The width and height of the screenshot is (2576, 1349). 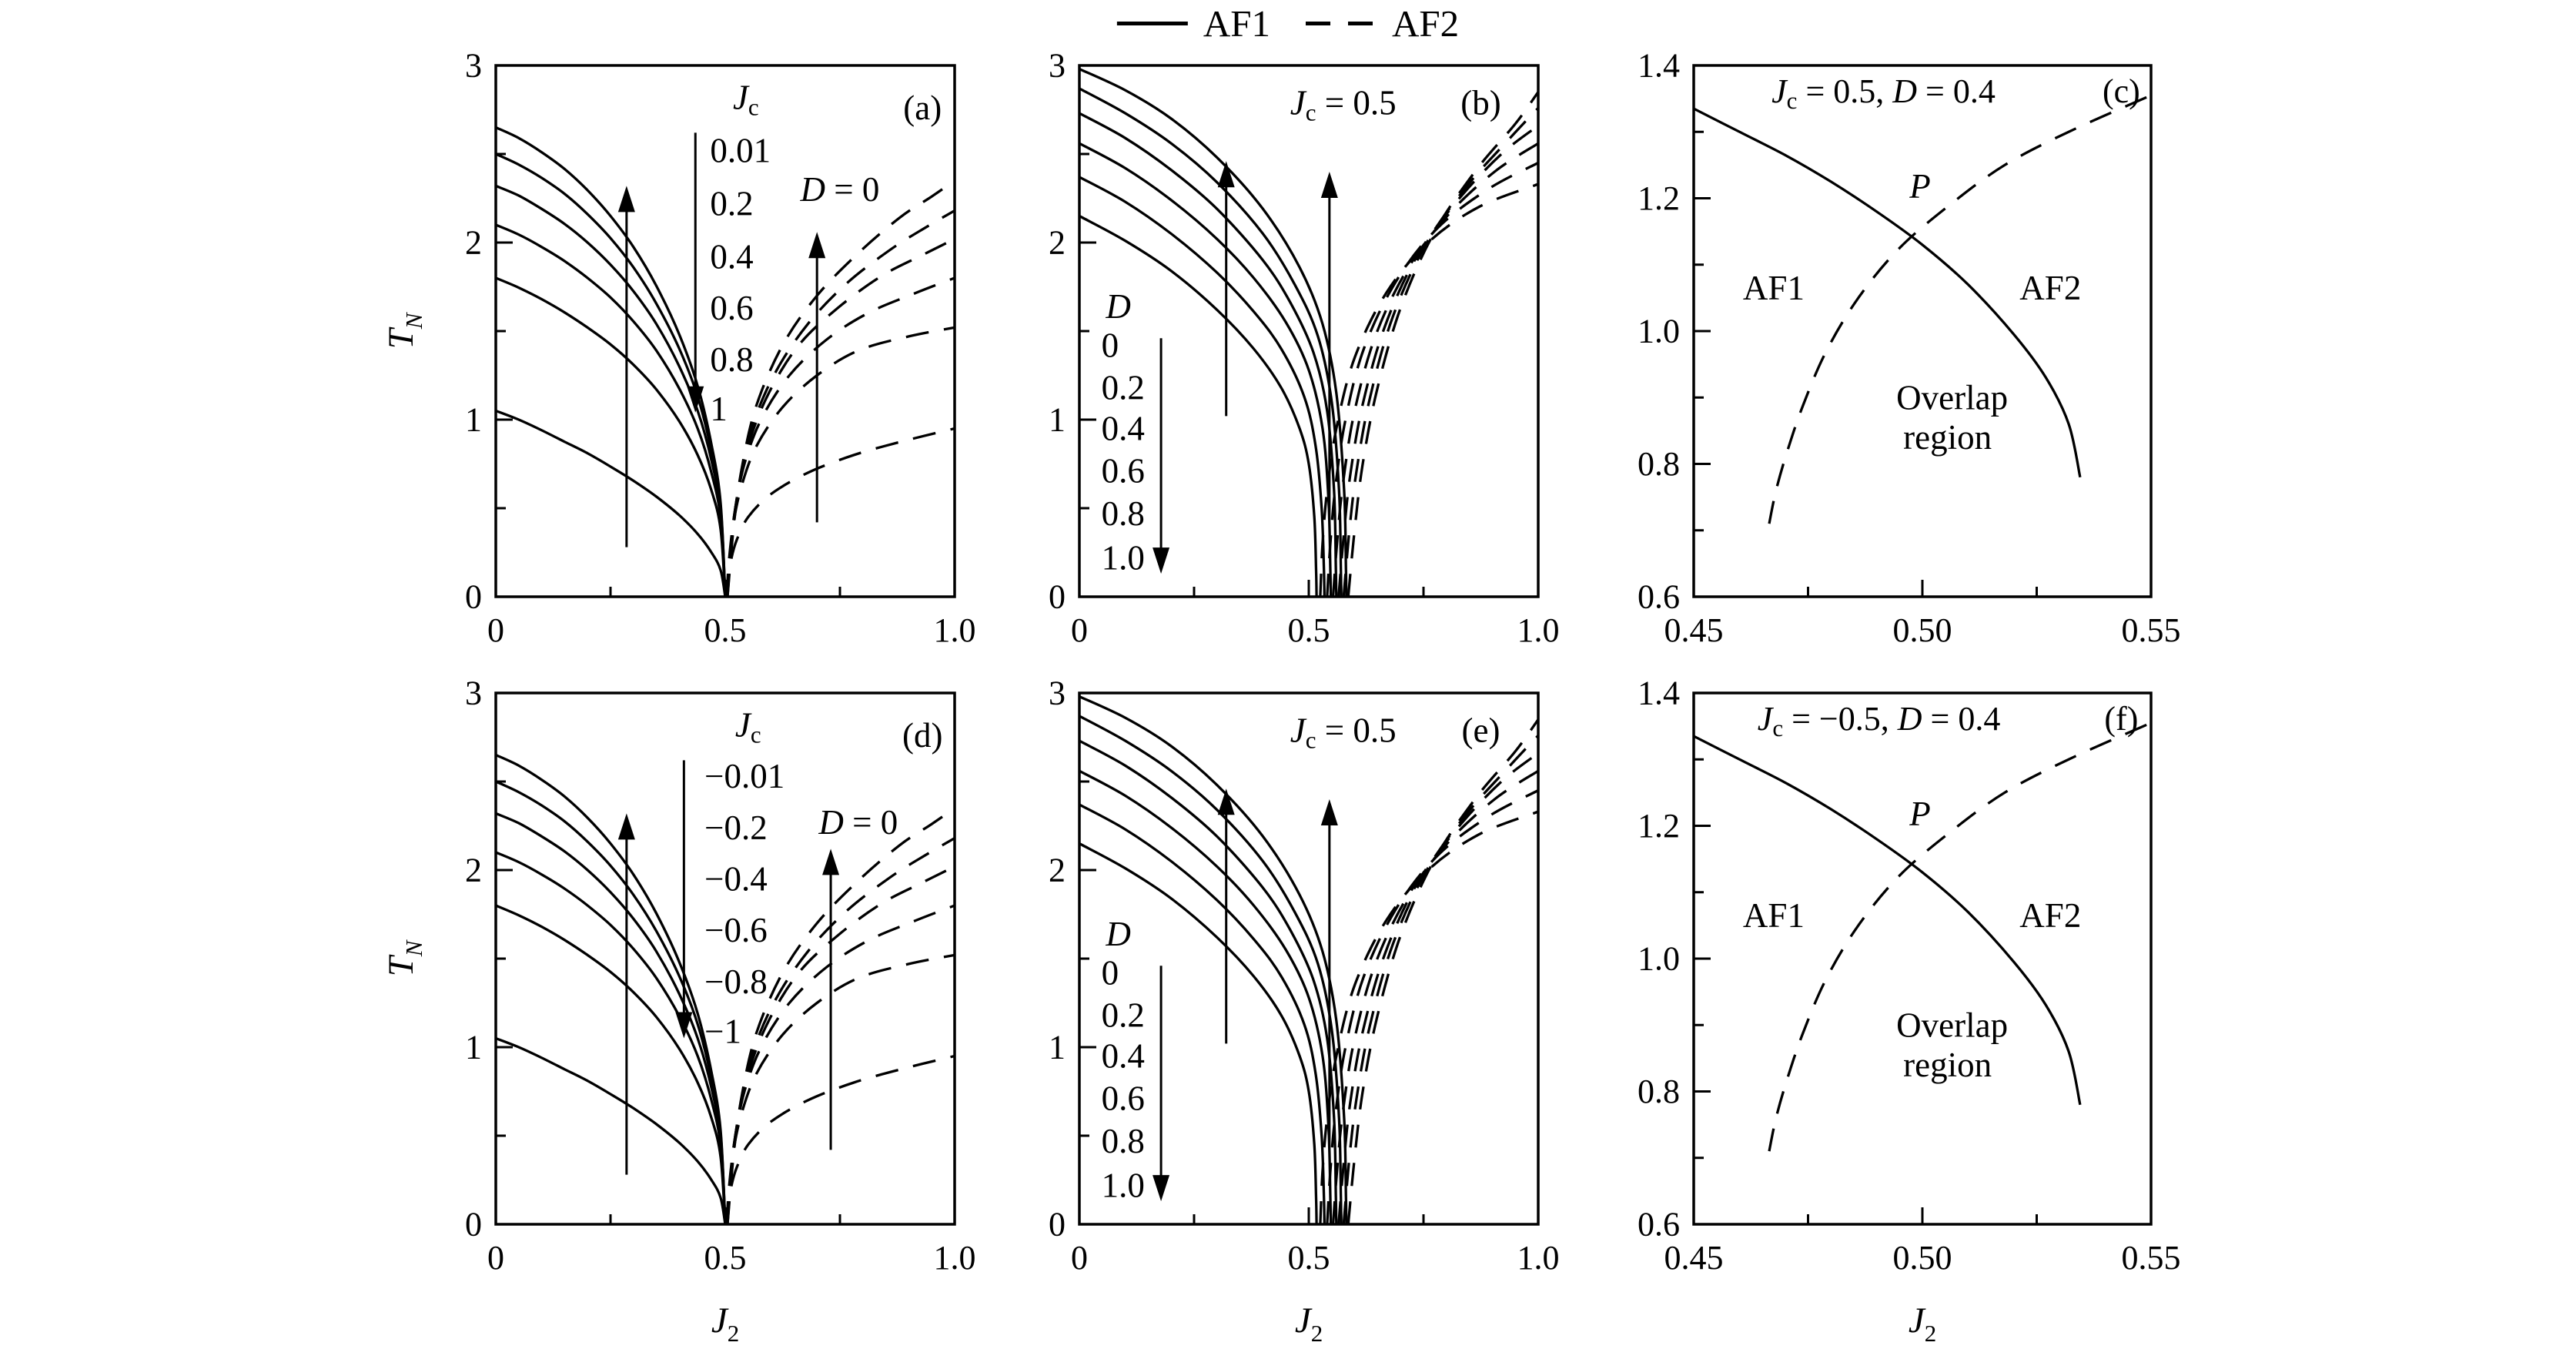 What do you see at coordinates (741, 150) in the screenshot?
I see `annotation-text: 0.01` at bounding box center [741, 150].